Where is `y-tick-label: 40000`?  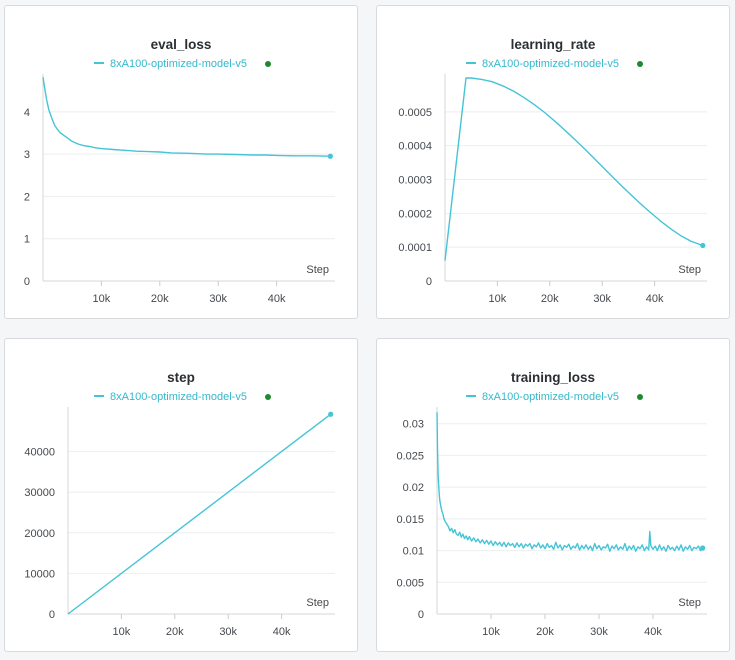 y-tick-label: 40000 is located at coordinates (39, 453).